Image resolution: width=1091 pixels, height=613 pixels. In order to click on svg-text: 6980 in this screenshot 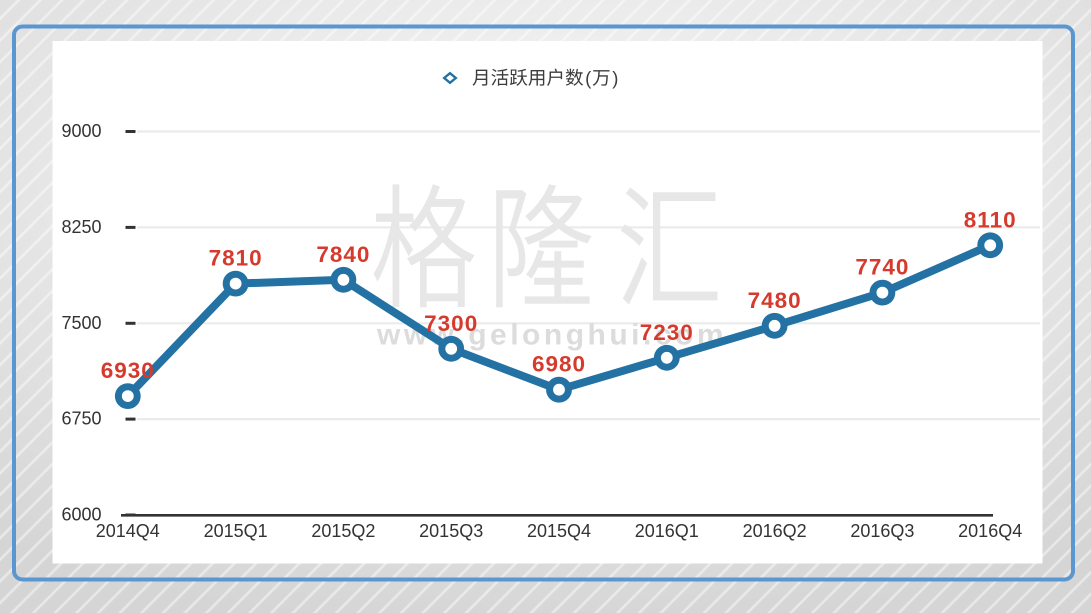, I will do `click(559, 364)`.